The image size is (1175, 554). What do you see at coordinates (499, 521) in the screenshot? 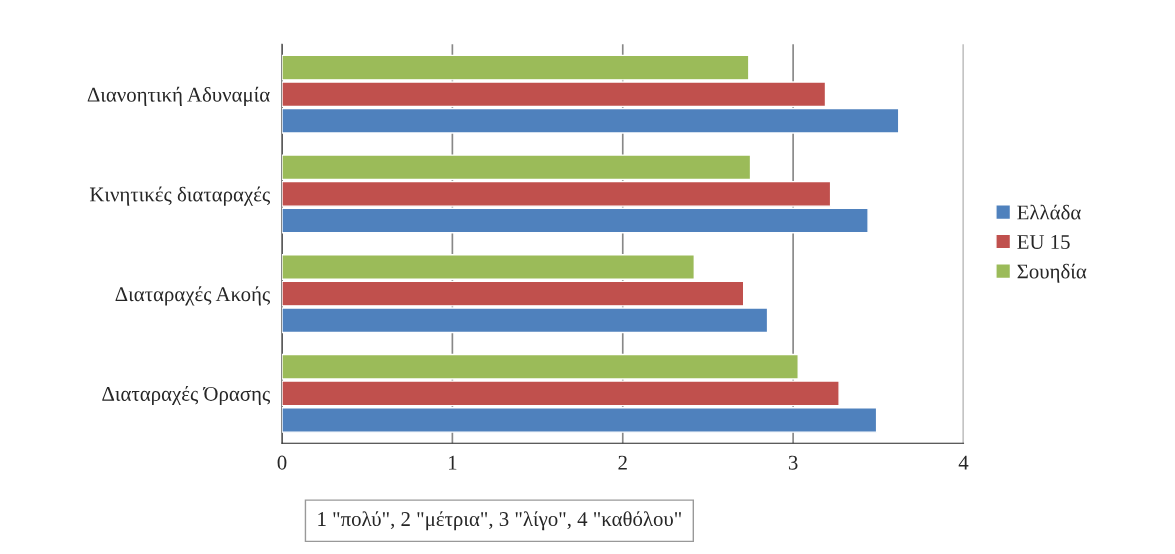
I see `text: 1 "πολύ", 2 "μέτρια", 3 "λίγο", 4 "καθόλου"` at bounding box center [499, 521].